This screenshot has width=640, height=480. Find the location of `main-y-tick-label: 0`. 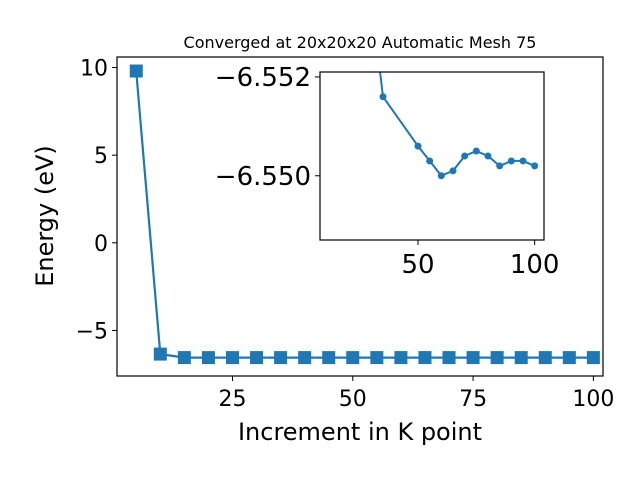

main-y-tick-label: 0 is located at coordinates (101, 244).